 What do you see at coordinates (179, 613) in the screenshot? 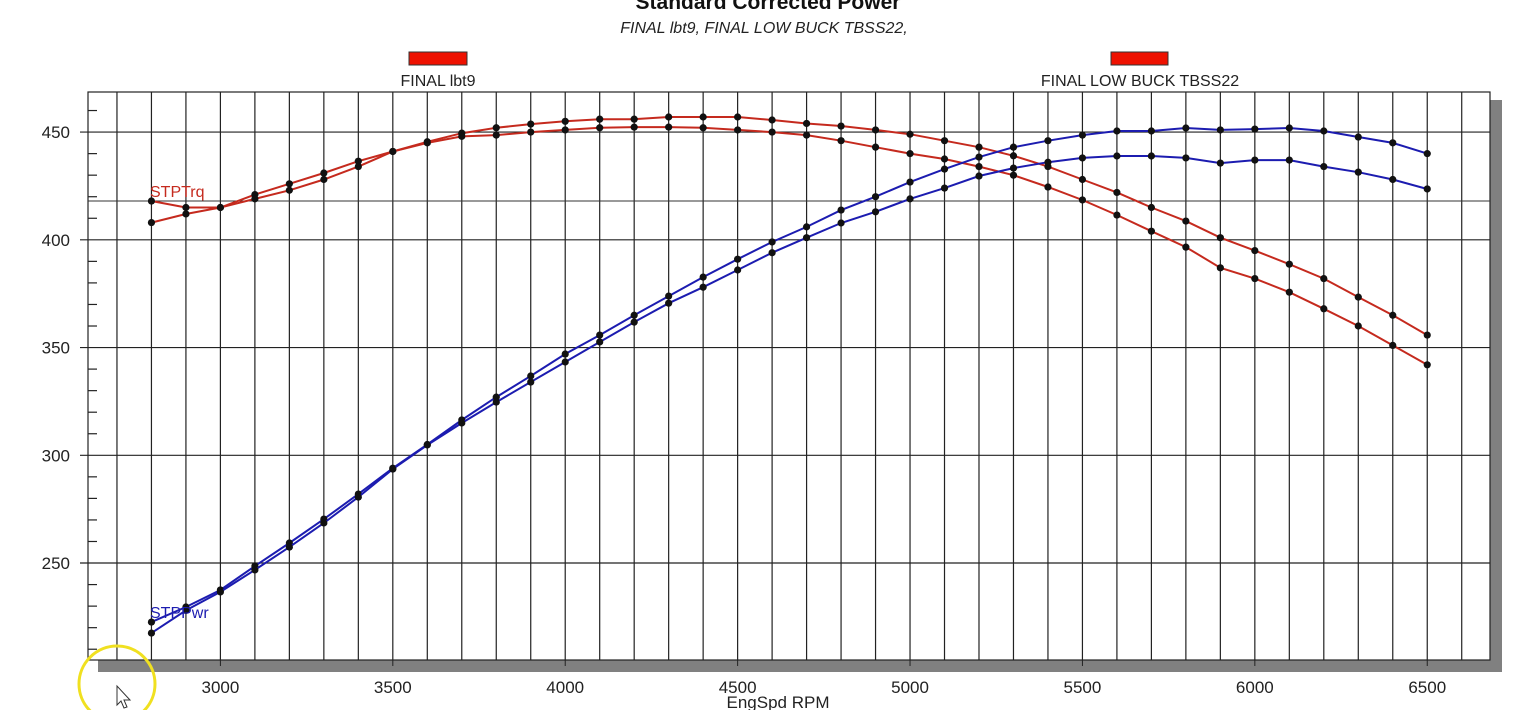
I see `power-curve-label: STPPwr` at bounding box center [179, 613].